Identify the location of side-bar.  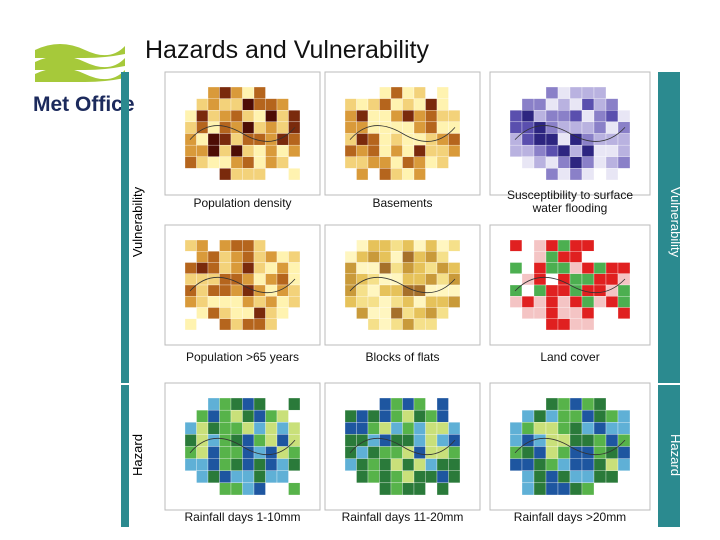
(669, 456).